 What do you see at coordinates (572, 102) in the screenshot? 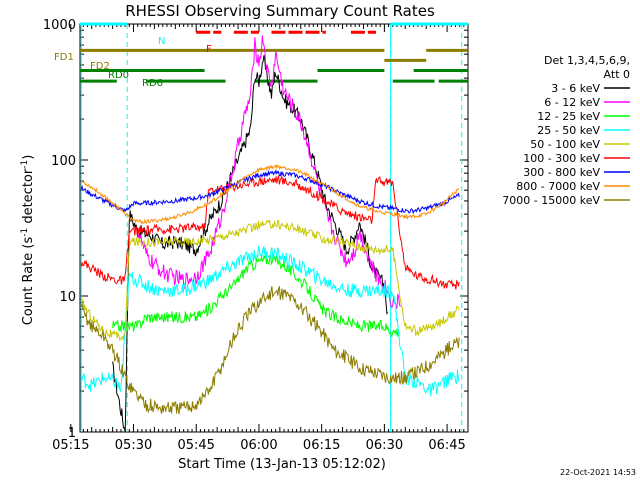
I see `legend-entry-label: 6 - 12 keV` at bounding box center [572, 102].